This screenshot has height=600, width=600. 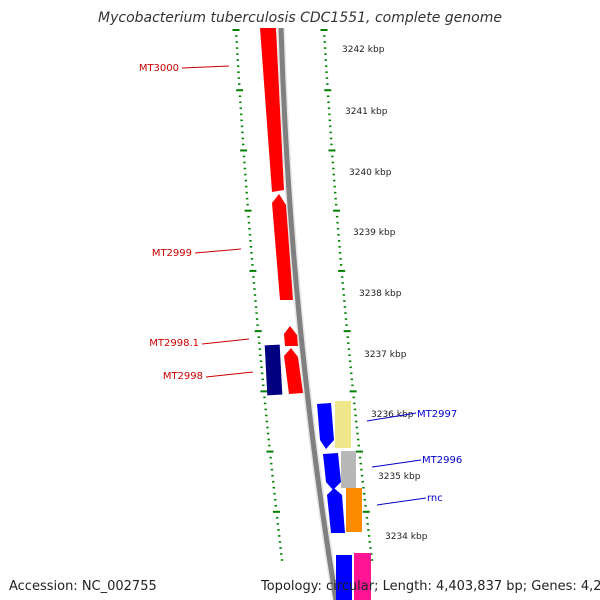 I want to click on kbp-label: 3241 kbp, so click(x=366, y=112).